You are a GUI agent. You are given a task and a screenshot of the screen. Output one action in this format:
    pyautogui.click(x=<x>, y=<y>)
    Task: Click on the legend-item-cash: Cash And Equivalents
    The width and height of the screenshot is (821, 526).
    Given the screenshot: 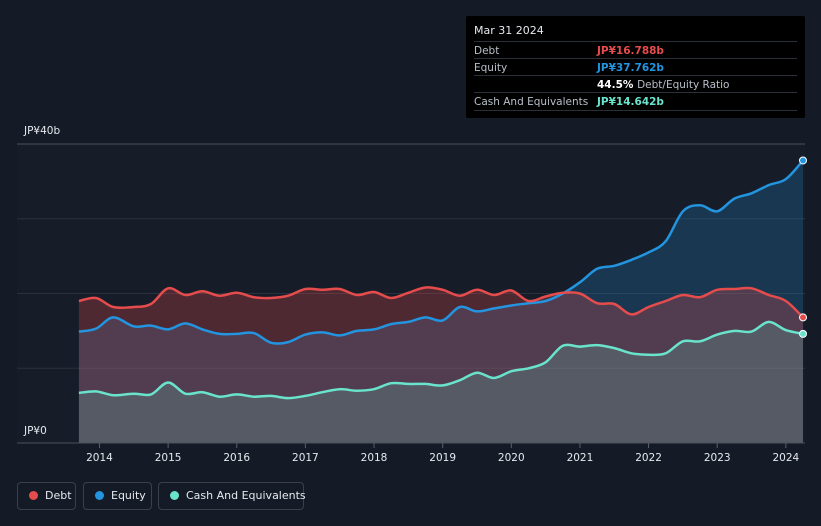 What is the action you would take?
    pyautogui.click(x=232, y=496)
    